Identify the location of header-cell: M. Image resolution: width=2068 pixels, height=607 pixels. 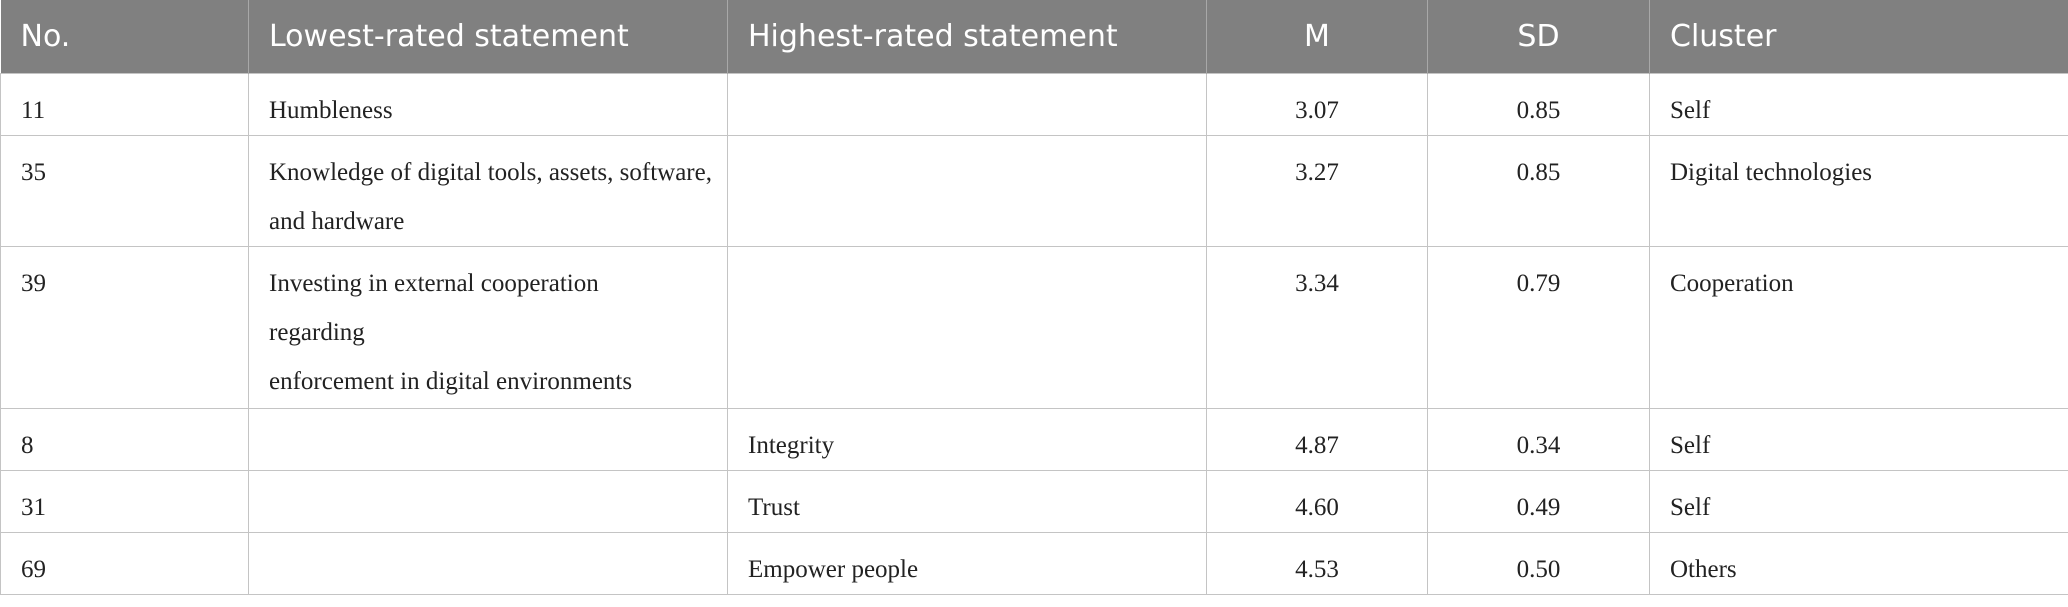
(1317, 37).